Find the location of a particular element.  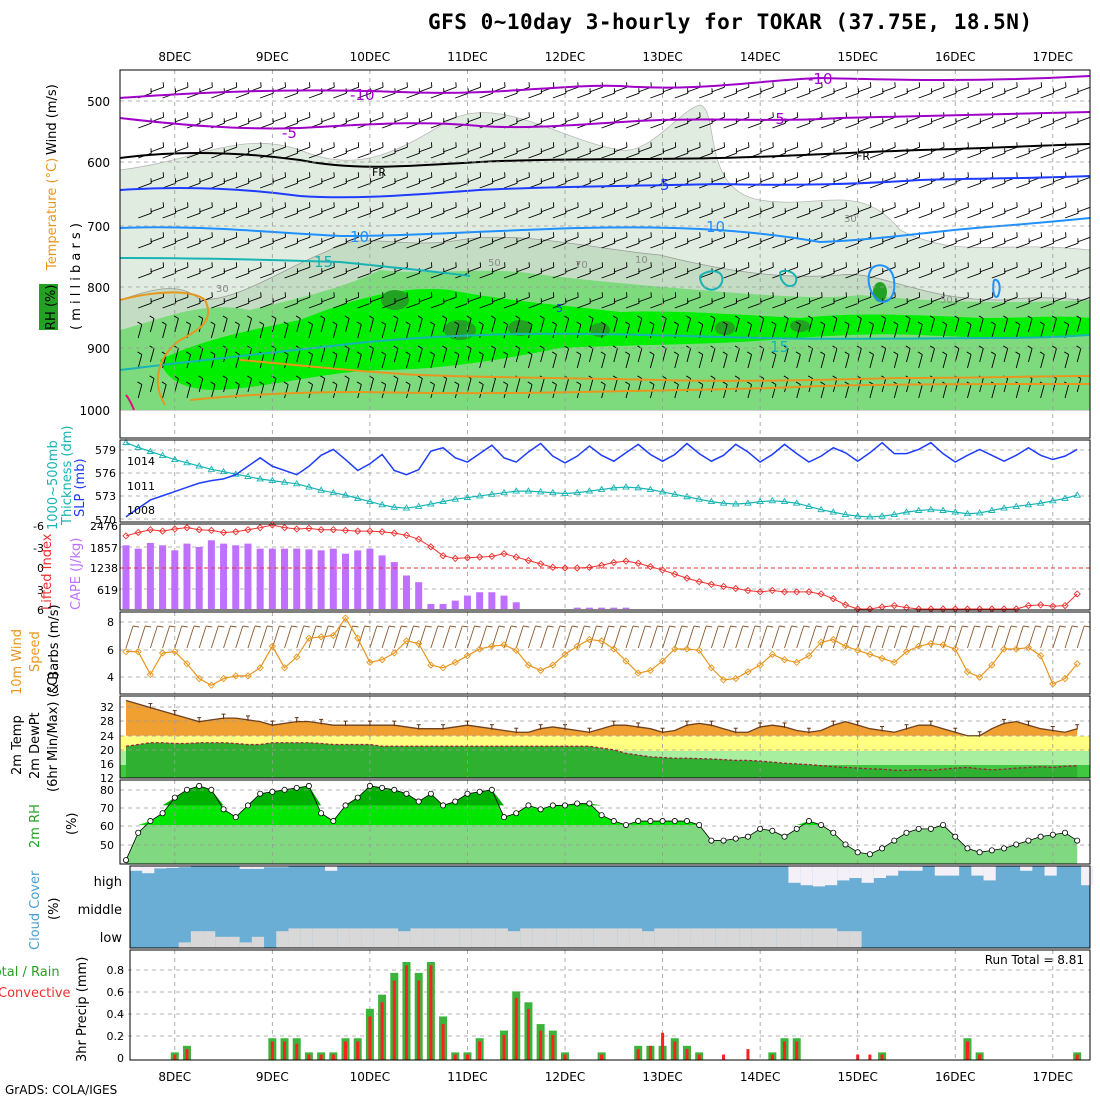

bottom-date-label: 15DEC is located at coordinates (857, 1077).